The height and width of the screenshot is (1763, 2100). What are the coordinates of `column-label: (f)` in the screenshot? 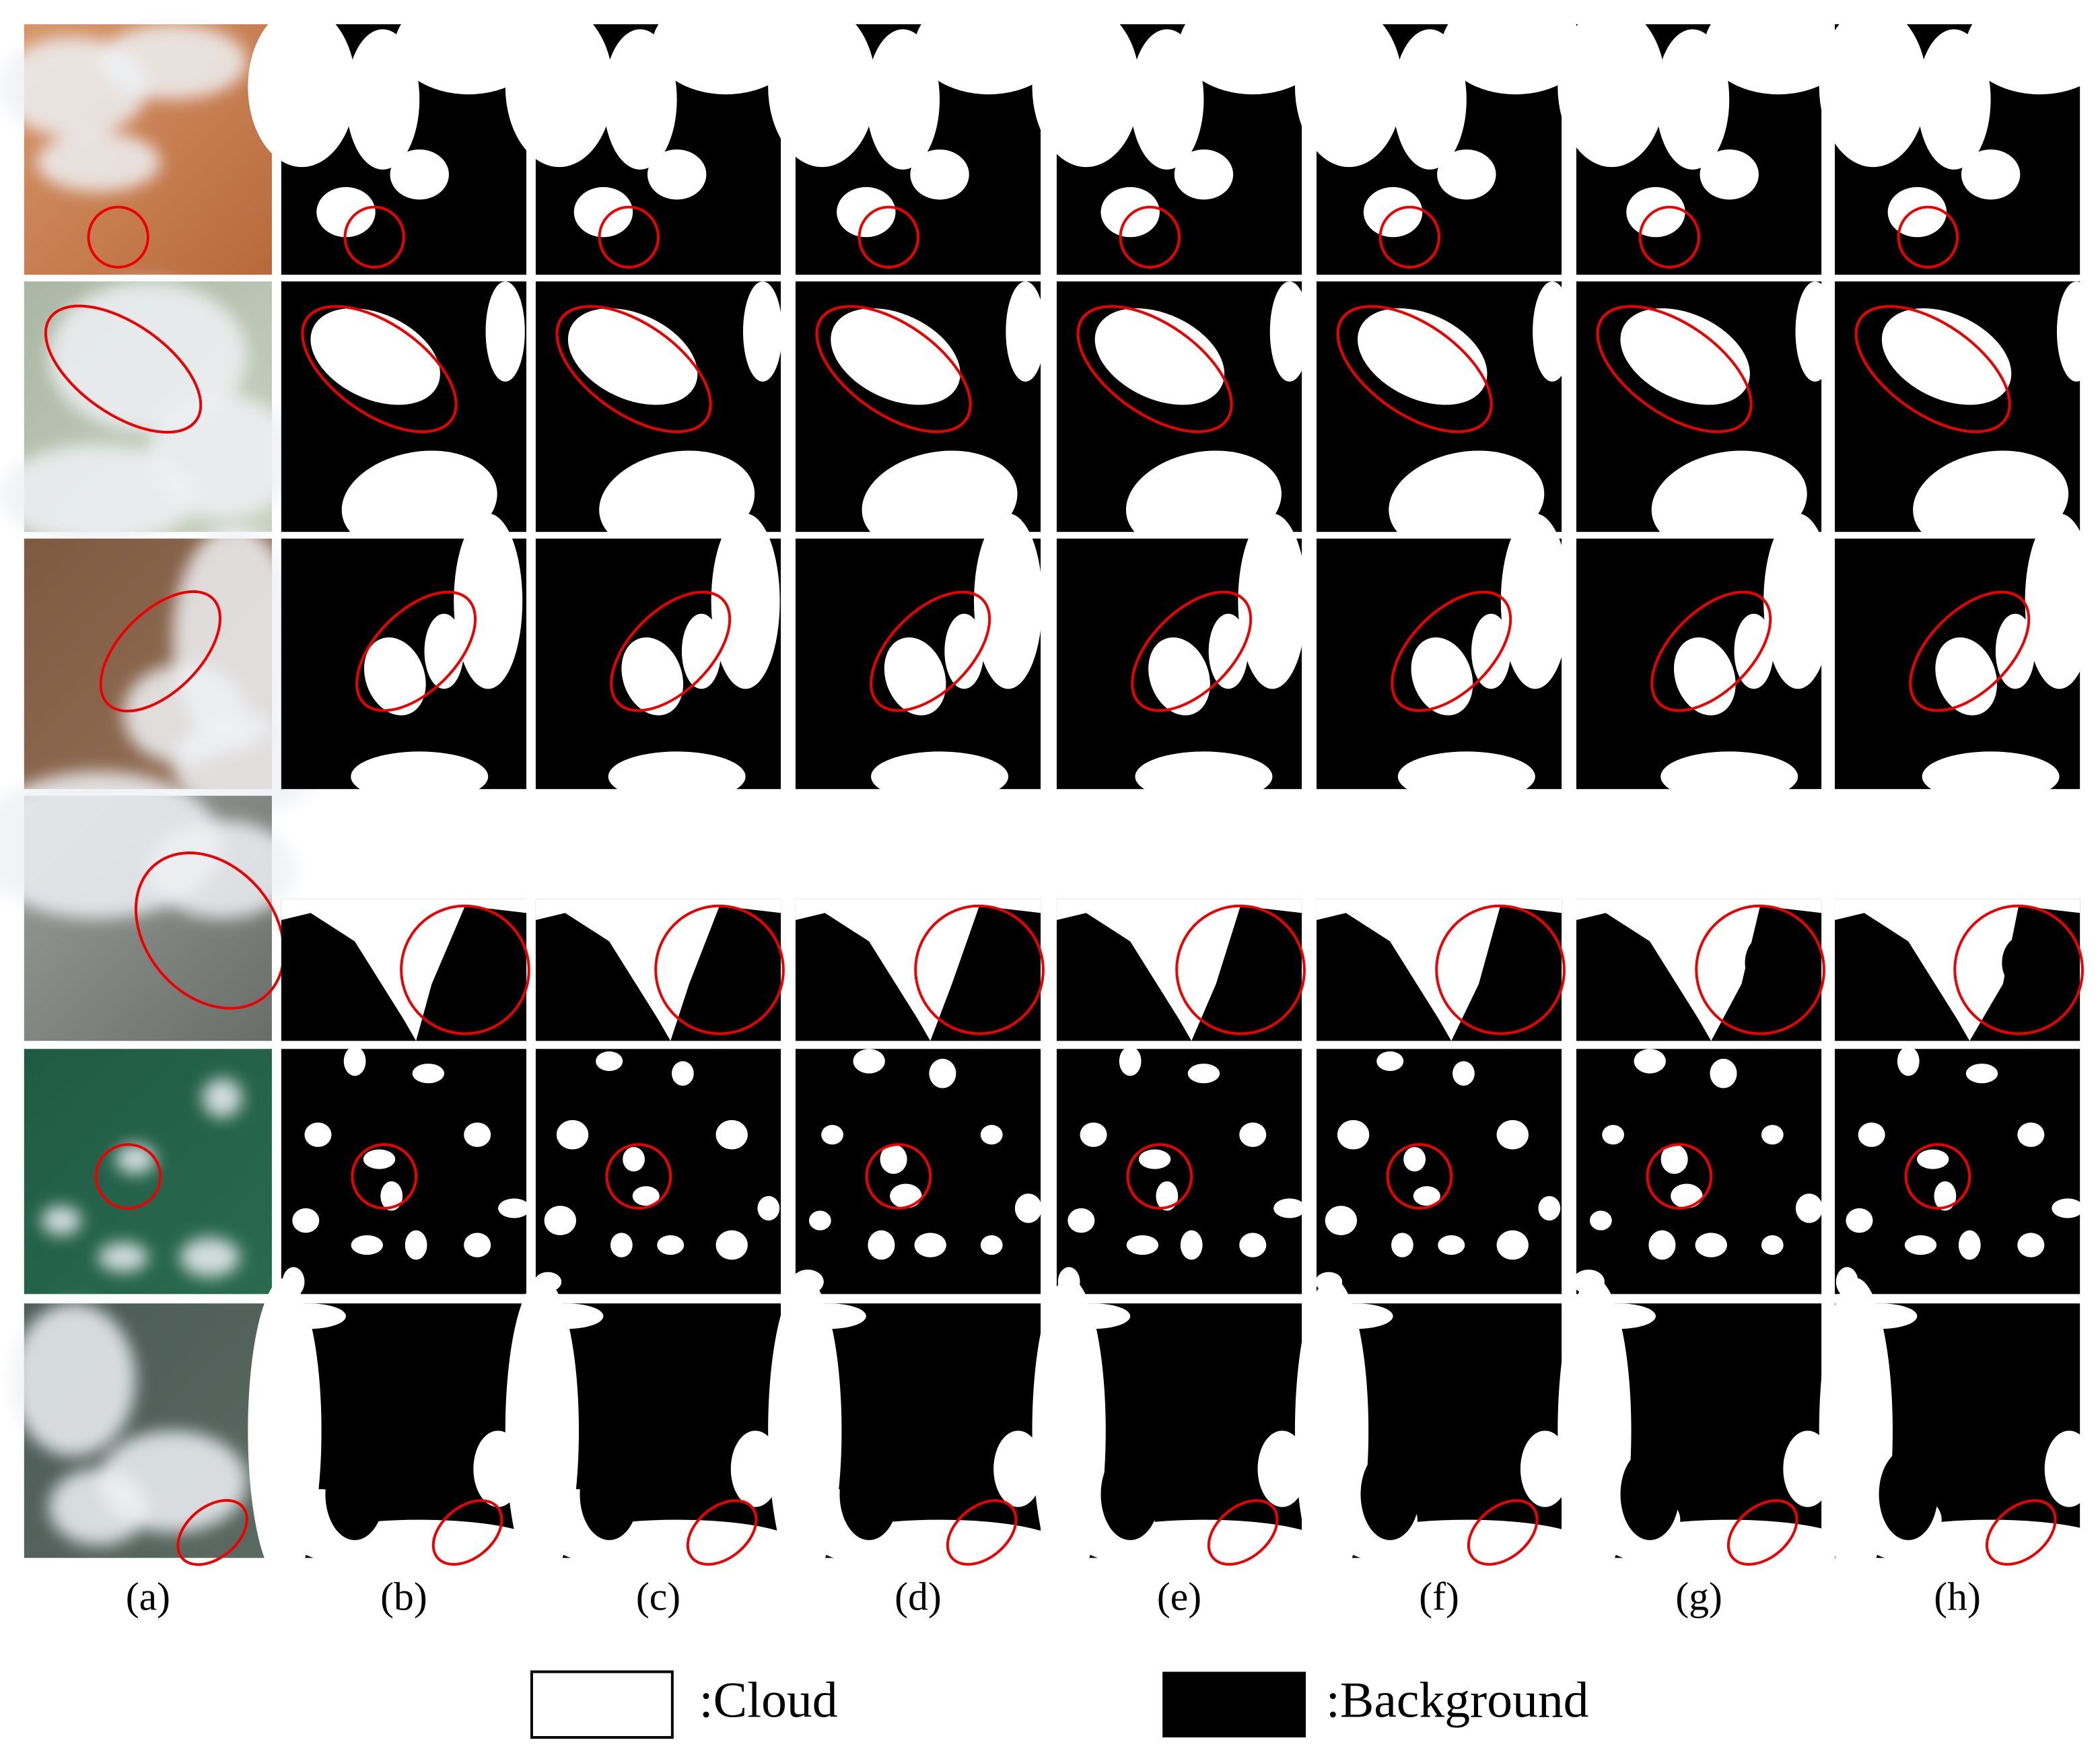 It's located at (1439, 1597).